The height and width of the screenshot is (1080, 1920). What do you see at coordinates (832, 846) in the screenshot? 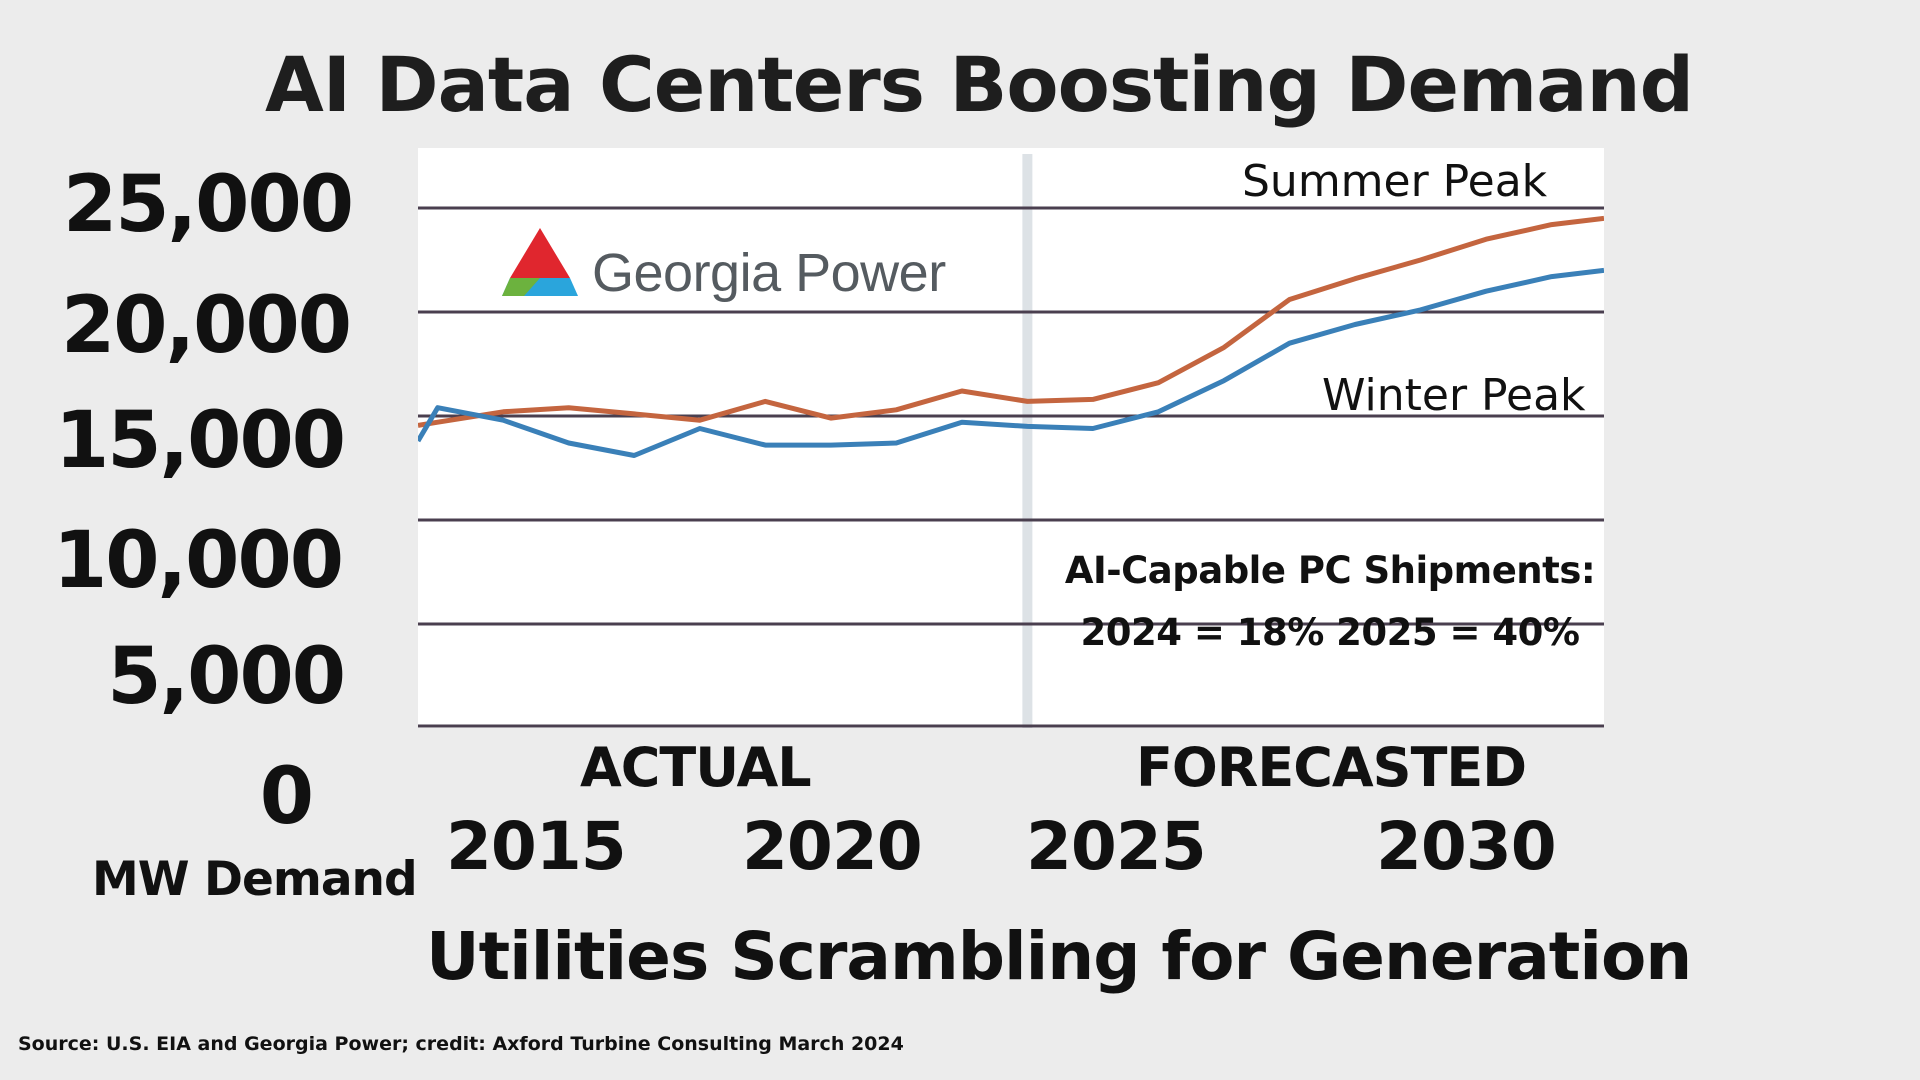
I see `x-tick-label: 2020` at bounding box center [832, 846].